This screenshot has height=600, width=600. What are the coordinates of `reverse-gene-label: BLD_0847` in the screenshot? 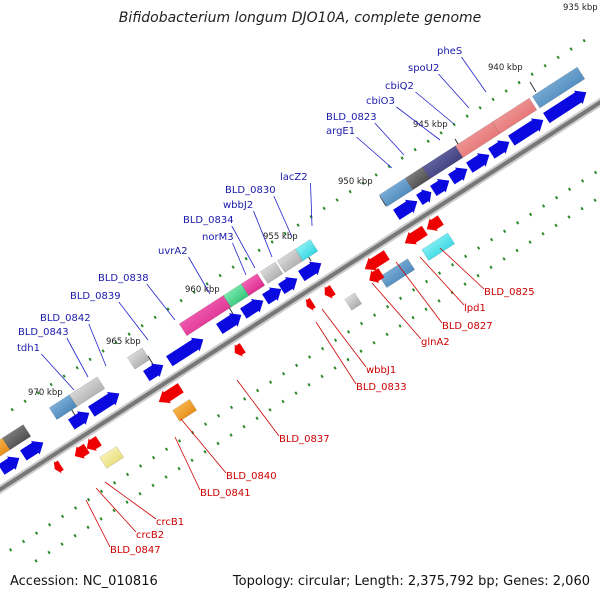 It's located at (135, 550).